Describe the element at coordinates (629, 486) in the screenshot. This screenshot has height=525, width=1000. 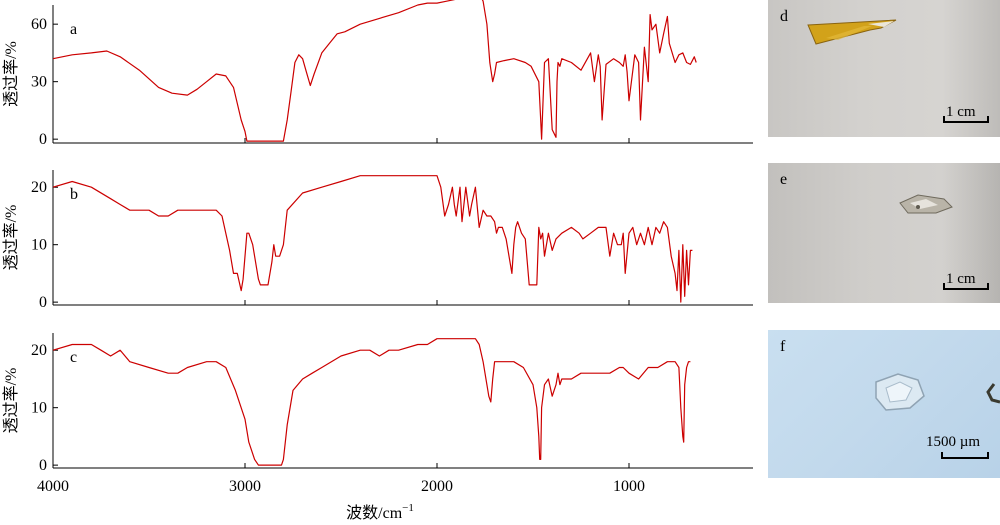
I see `x-tick-label: 1000` at that location.